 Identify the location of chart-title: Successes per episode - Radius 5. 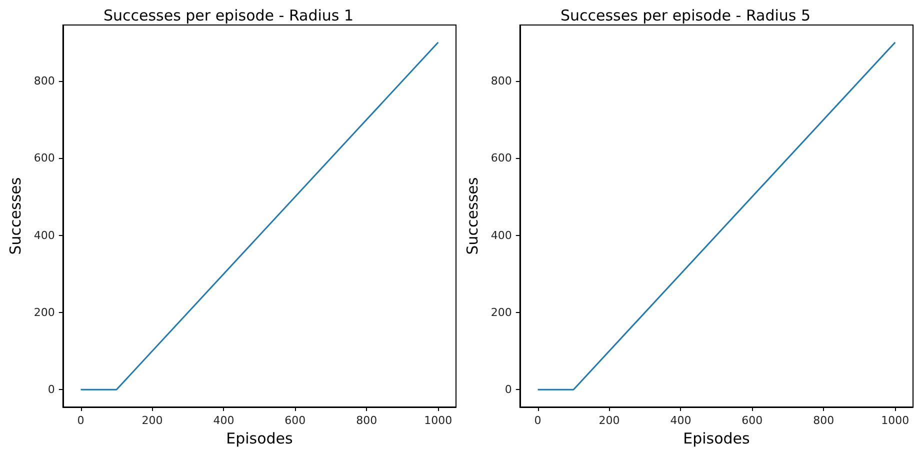
(685, 15).